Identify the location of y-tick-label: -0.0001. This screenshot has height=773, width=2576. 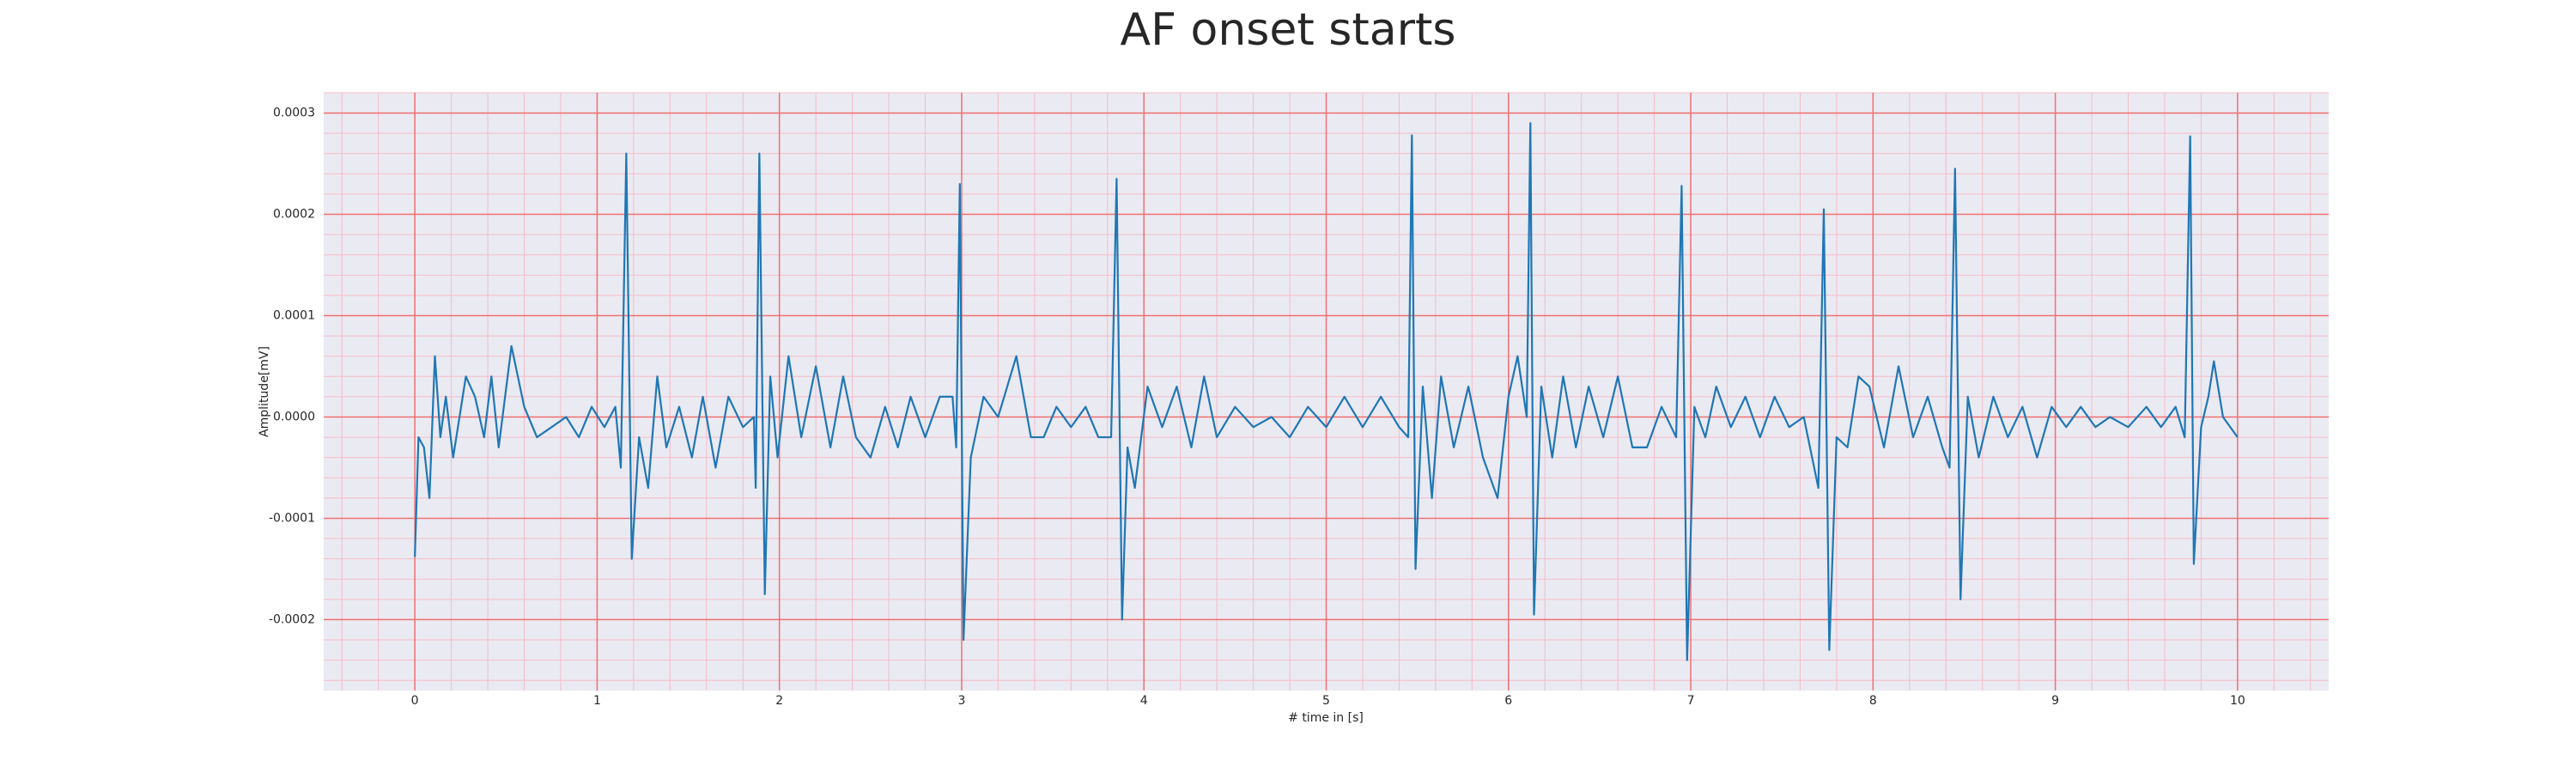
(292, 518).